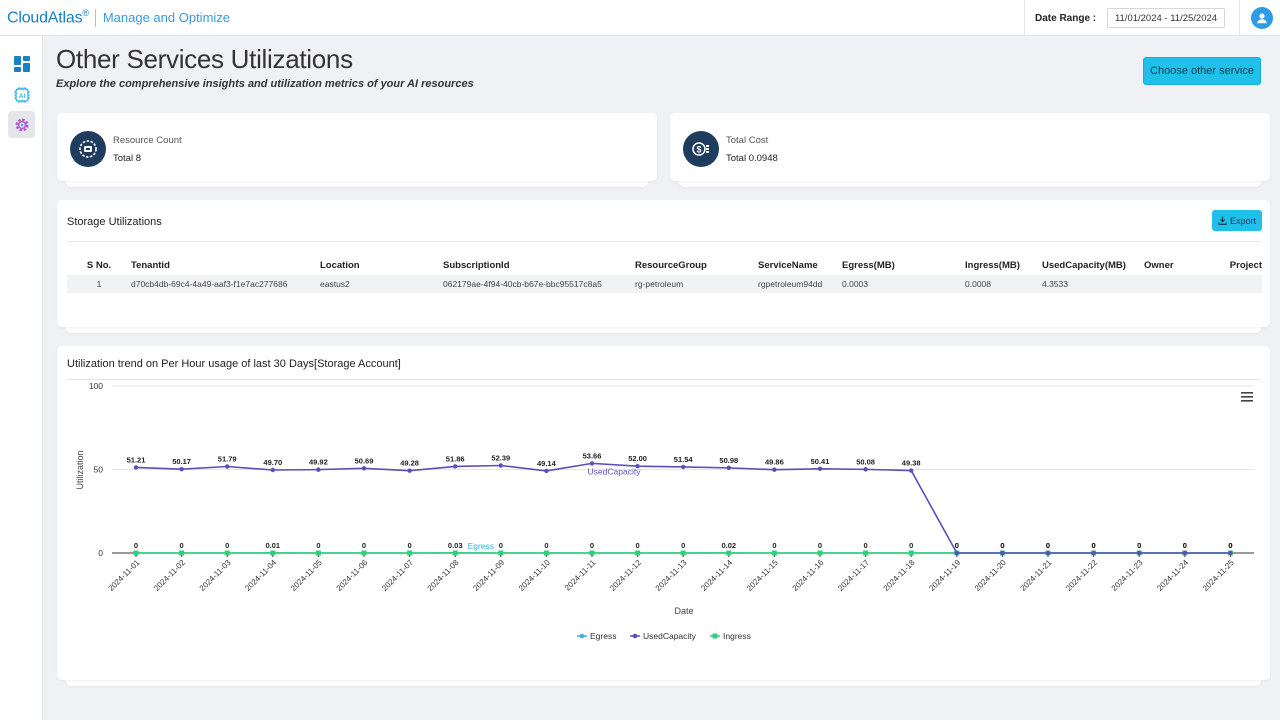 The width and height of the screenshot is (1280, 720). Describe the element at coordinates (1166, 18) in the screenshot. I see `date-range-input: 11/01/2024 - 11/25/2024` at that location.